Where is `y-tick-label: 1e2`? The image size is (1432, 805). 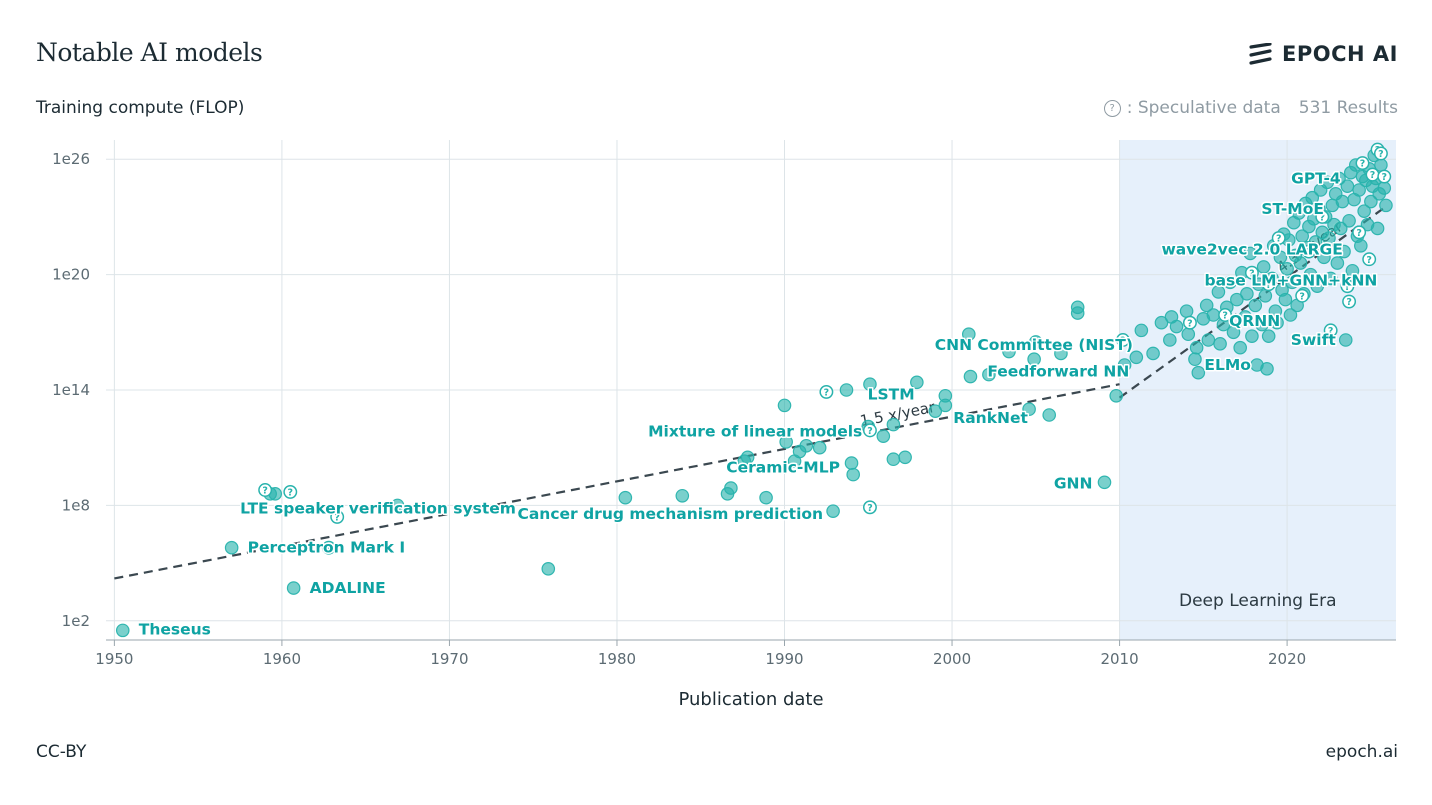
y-tick-label: 1e2 is located at coordinates (76, 621).